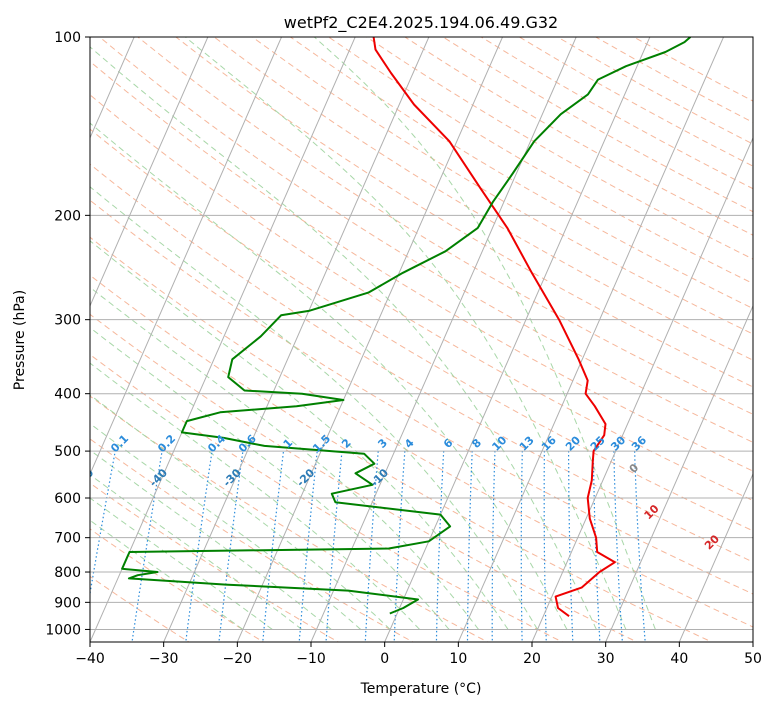 This screenshot has width=775, height=712. I want to click on x-tick-label: −30, so click(164, 659).